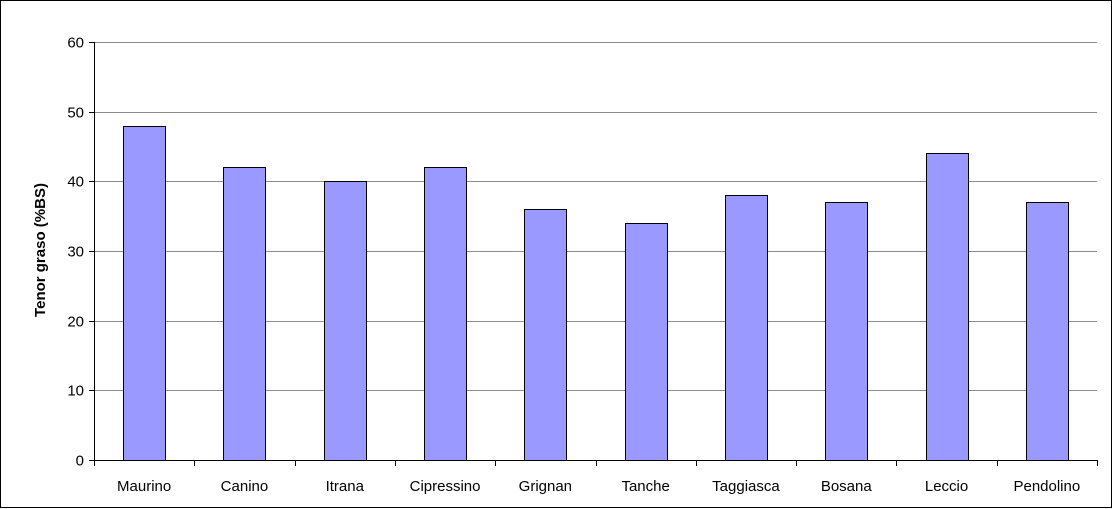 This screenshot has height=509, width=1112. What do you see at coordinates (75, 322) in the screenshot?
I see `y-tick-label: 20` at bounding box center [75, 322].